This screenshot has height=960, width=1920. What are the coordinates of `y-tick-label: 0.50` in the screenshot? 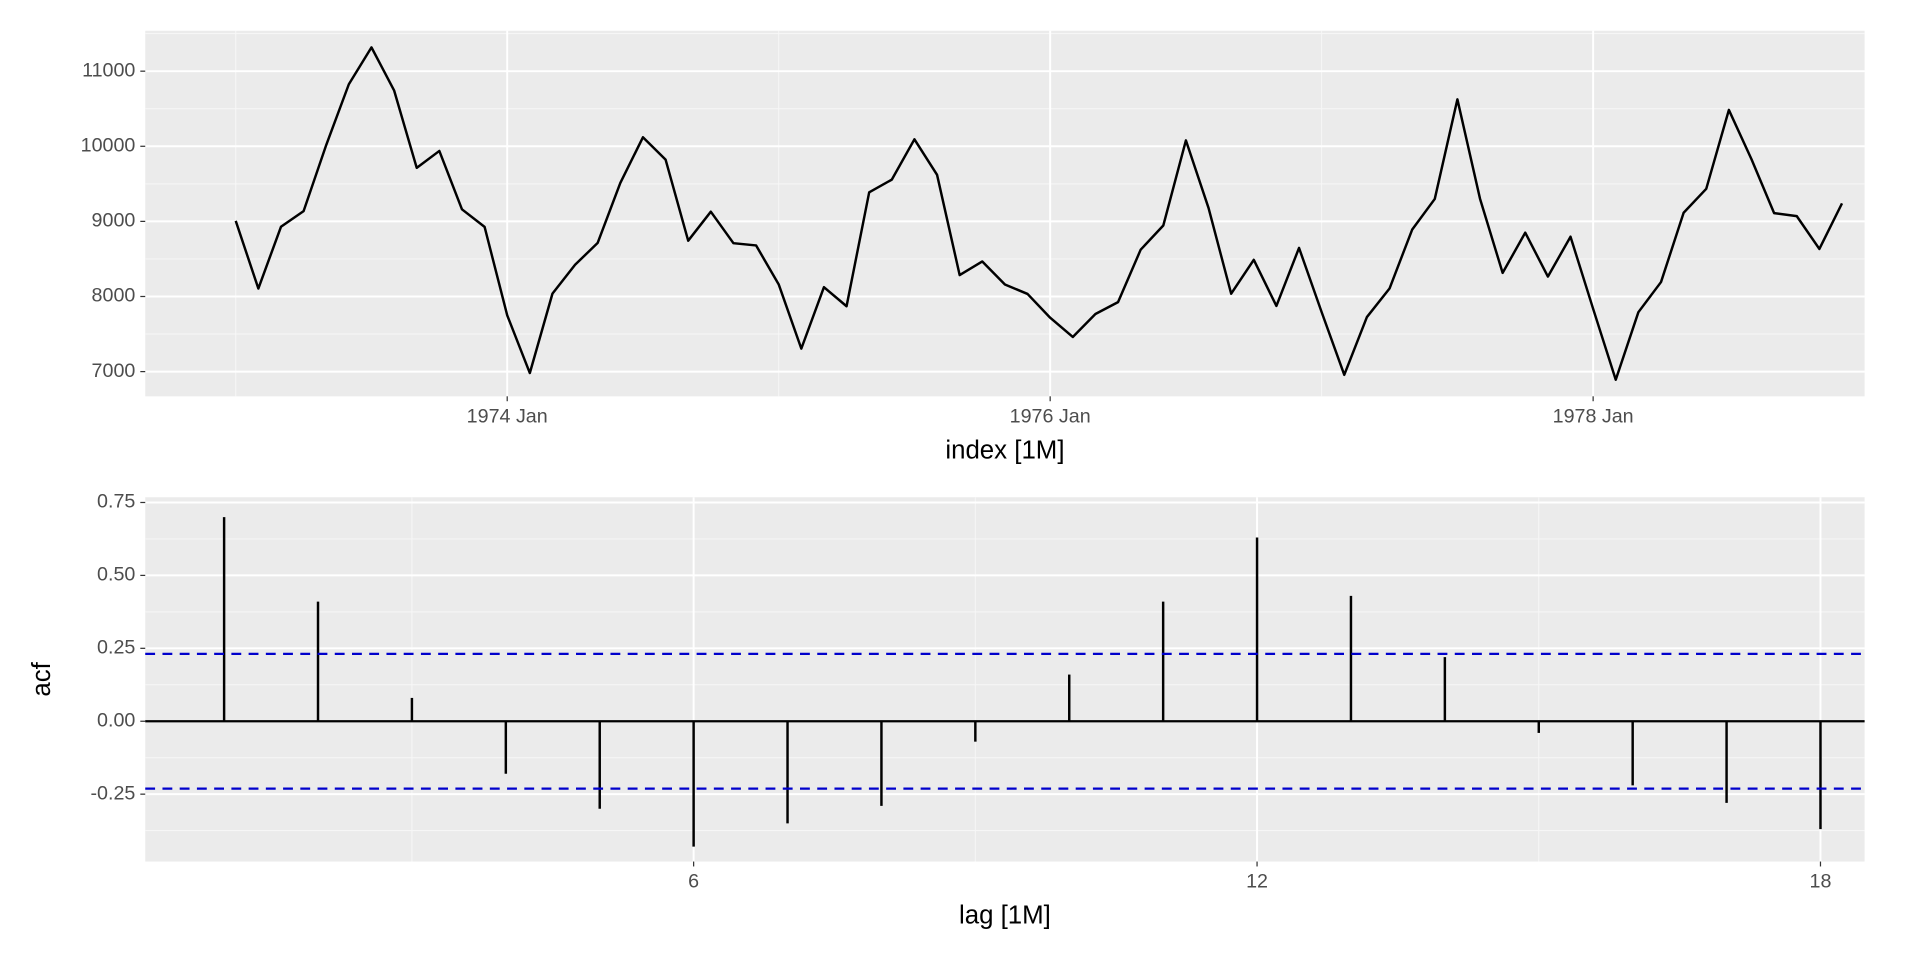 It's located at (116, 575).